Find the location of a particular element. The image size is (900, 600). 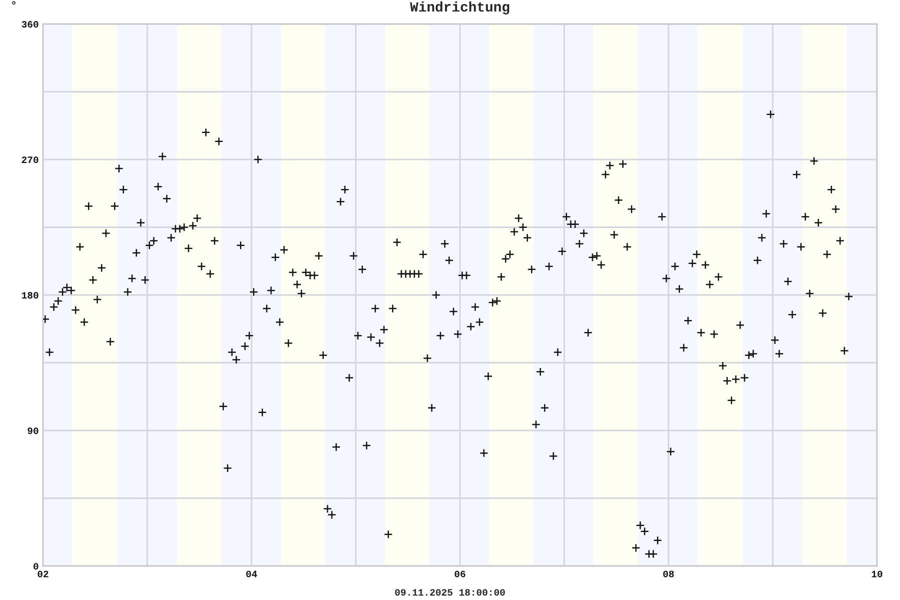

text: 09.11.2025 18:00:00 is located at coordinates (450, 592).